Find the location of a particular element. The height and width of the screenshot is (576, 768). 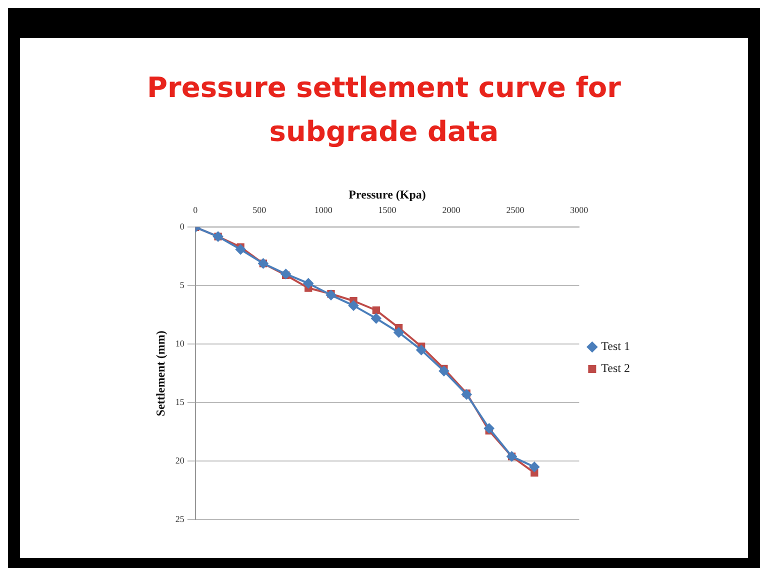

x-tick-label: 2000 is located at coordinates (451, 210).